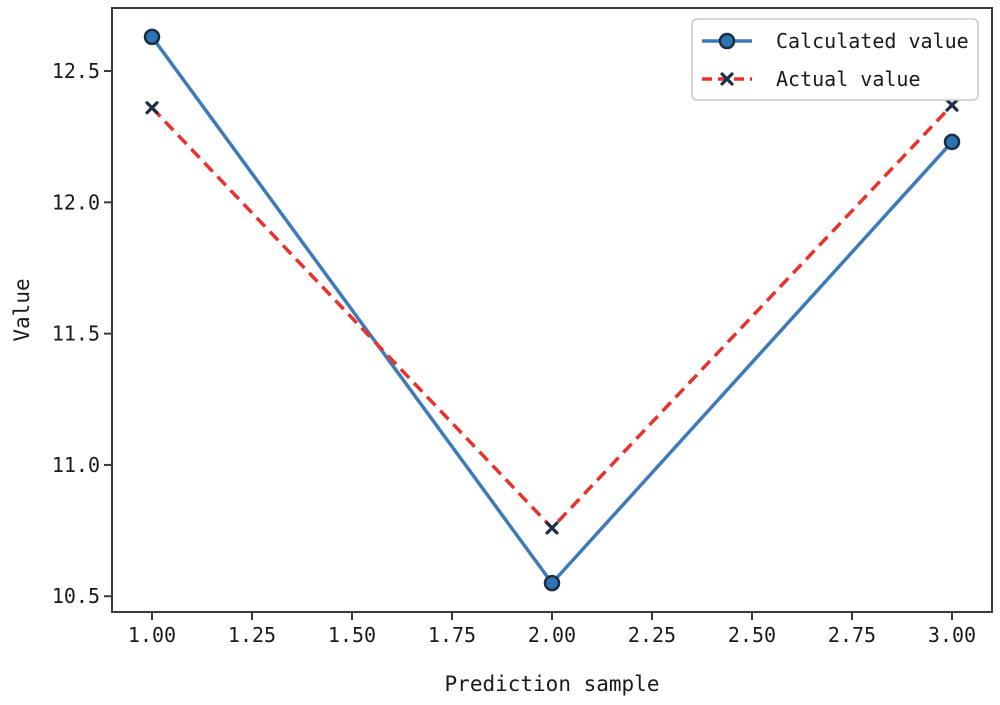 The height and width of the screenshot is (705, 1000). What do you see at coordinates (952, 635) in the screenshot?
I see `x-tick-label: 3.00` at bounding box center [952, 635].